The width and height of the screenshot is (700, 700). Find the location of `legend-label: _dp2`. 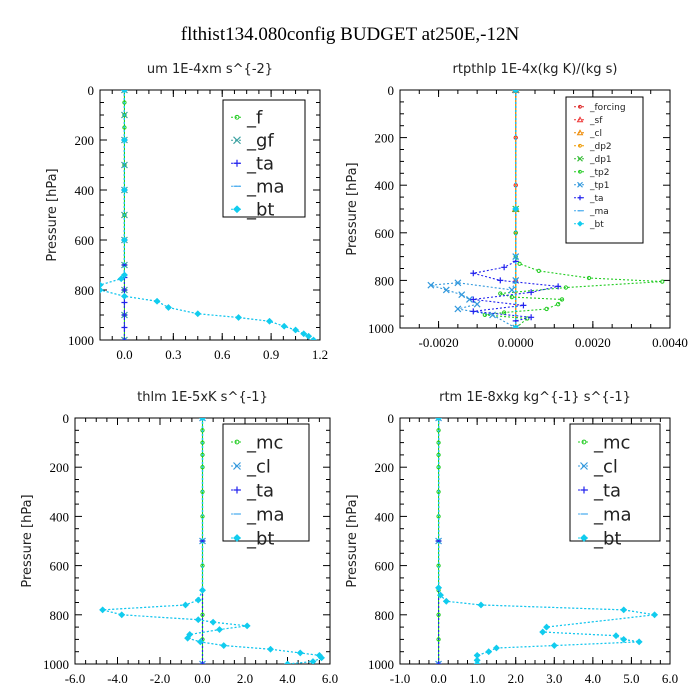

legend-label: _dp2 is located at coordinates (600, 147).